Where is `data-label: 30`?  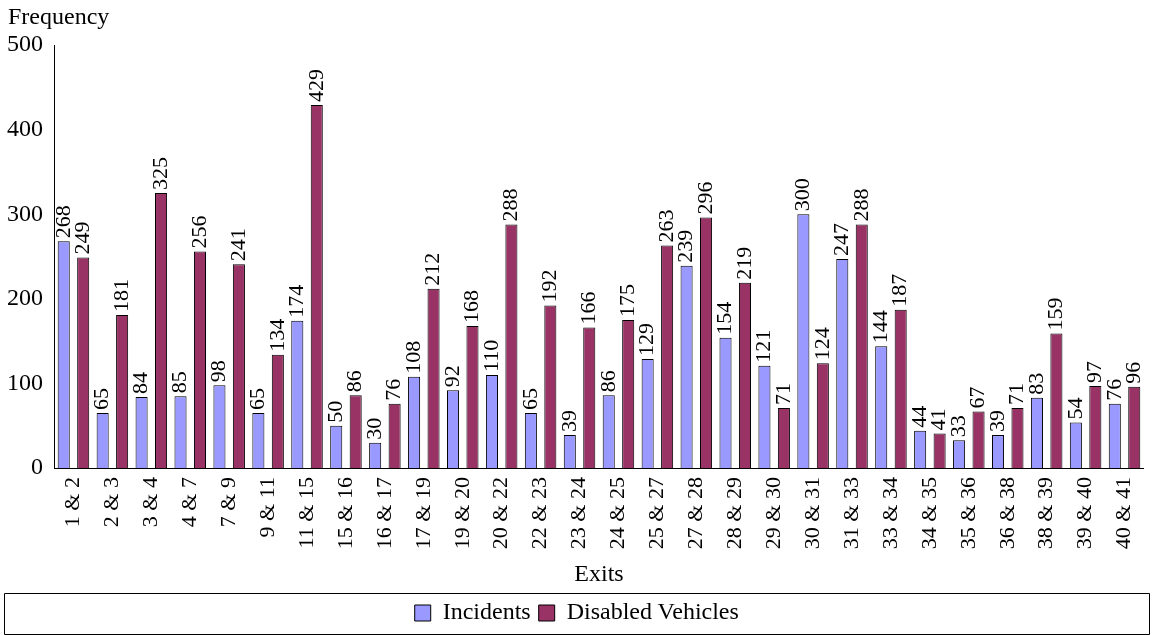
data-label: 30 is located at coordinates (373, 428).